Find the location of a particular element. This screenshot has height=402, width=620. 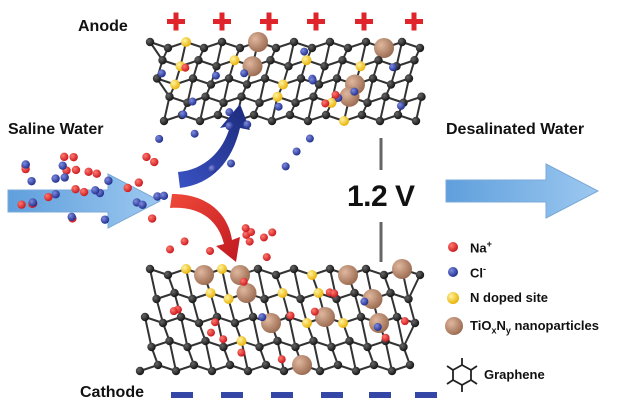

legend-n-doped-label: N doped site is located at coordinates (509, 297).